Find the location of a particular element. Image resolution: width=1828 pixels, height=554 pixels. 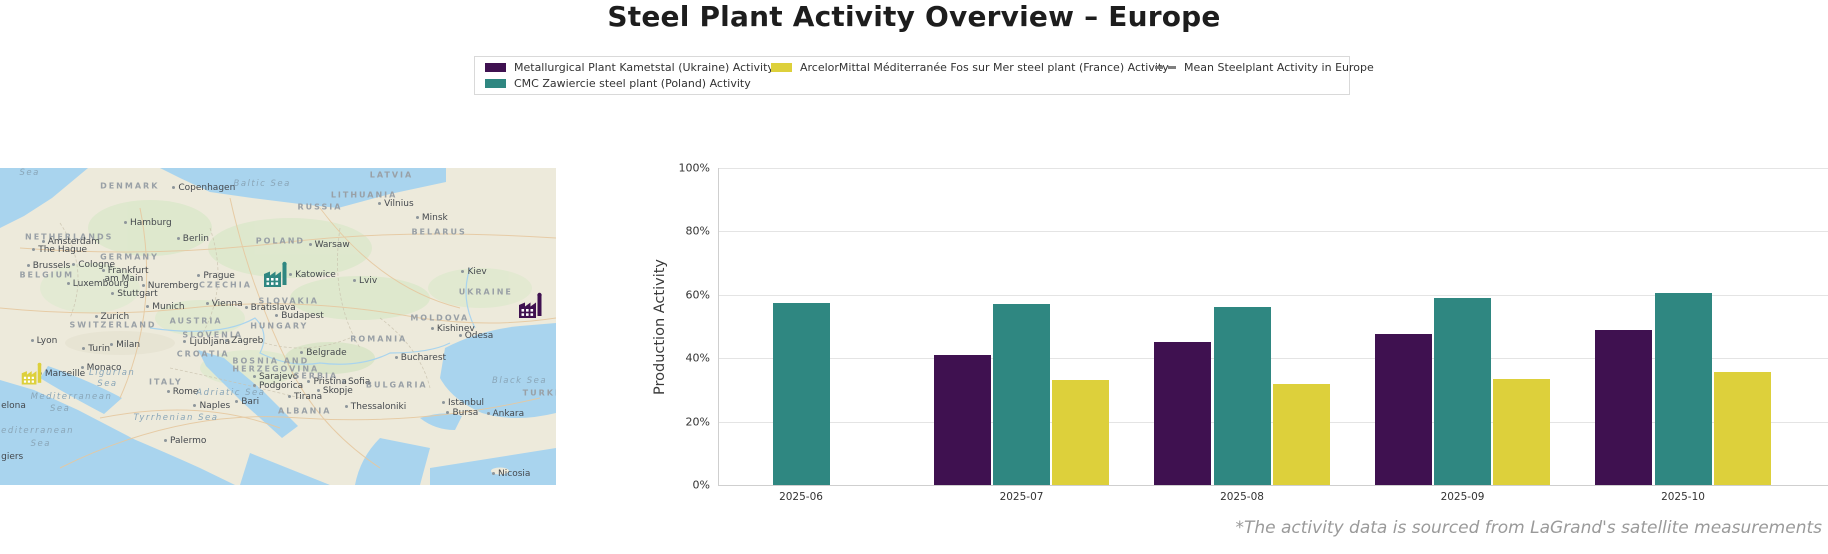

legend-label: Mean Steelplant Activity in Europe is located at coordinates (1279, 67).